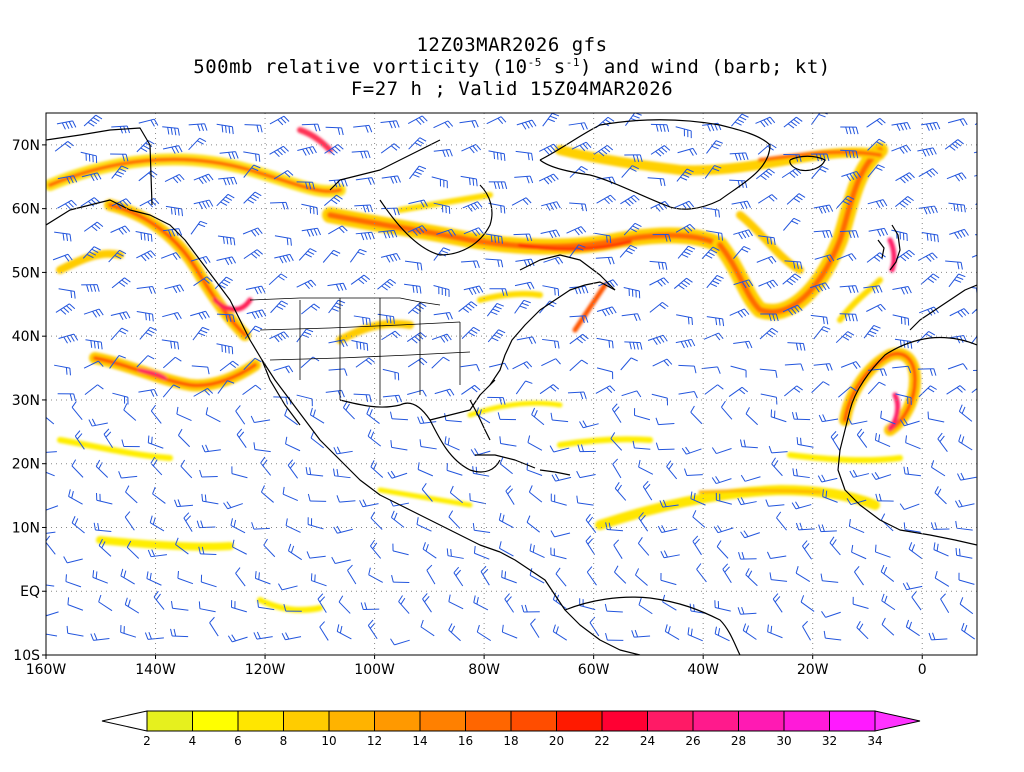 The width and height of the screenshot is (1024, 772). What do you see at coordinates (374, 741) in the screenshot?
I see `colorbar-label: 12` at bounding box center [374, 741].